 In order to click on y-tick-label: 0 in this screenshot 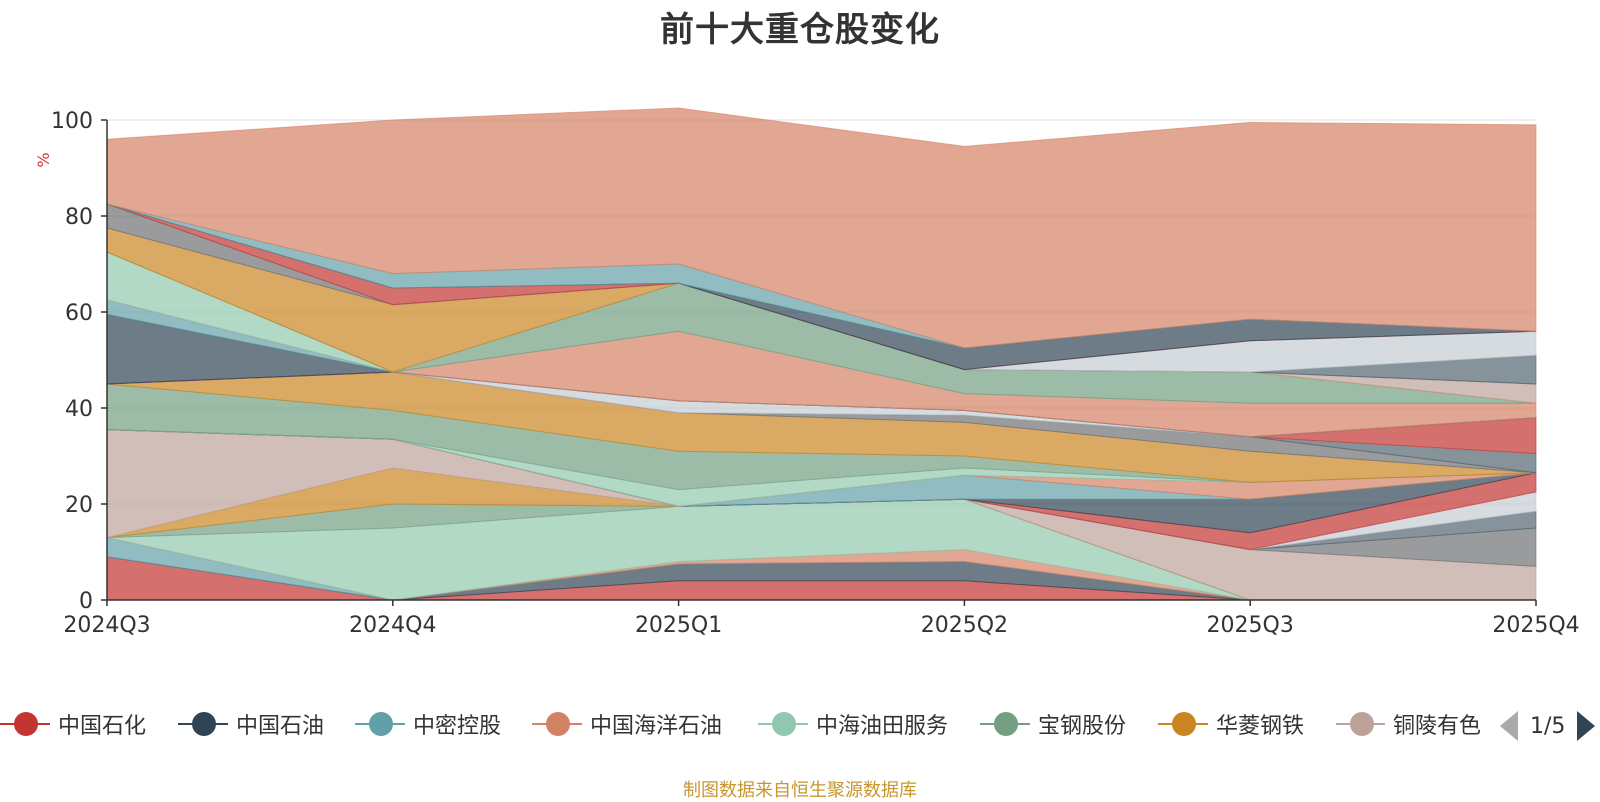, I will do `click(86, 601)`.